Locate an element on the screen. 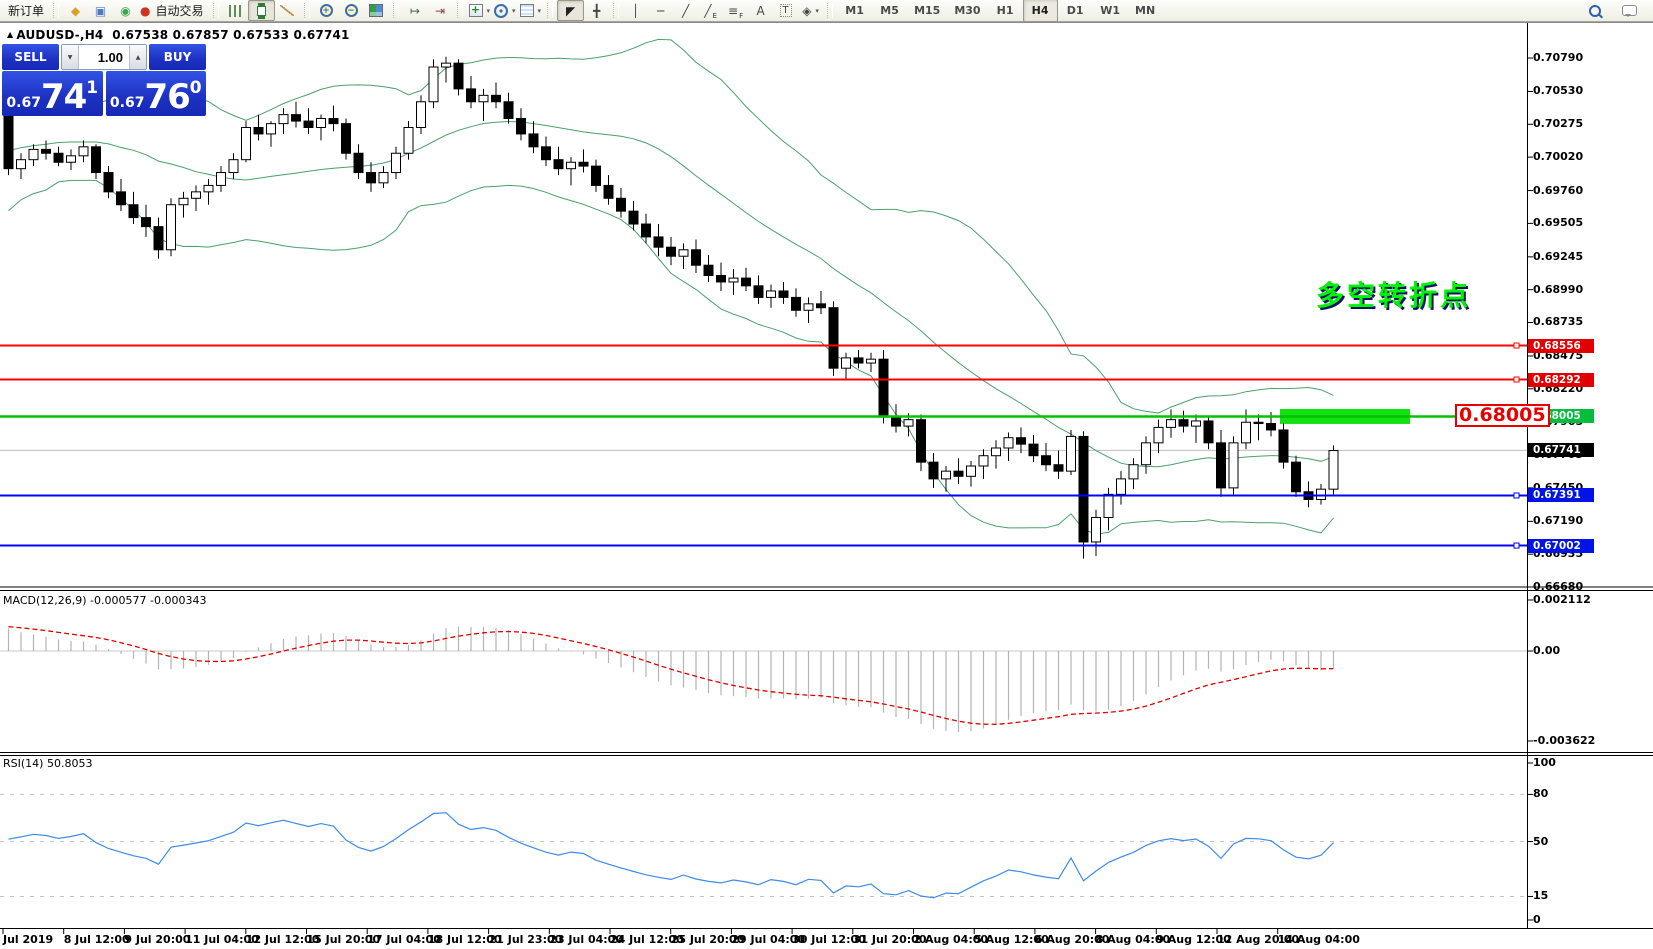 This screenshot has width=1653, height=949. sell-button: SELL is located at coordinates (30, 57).